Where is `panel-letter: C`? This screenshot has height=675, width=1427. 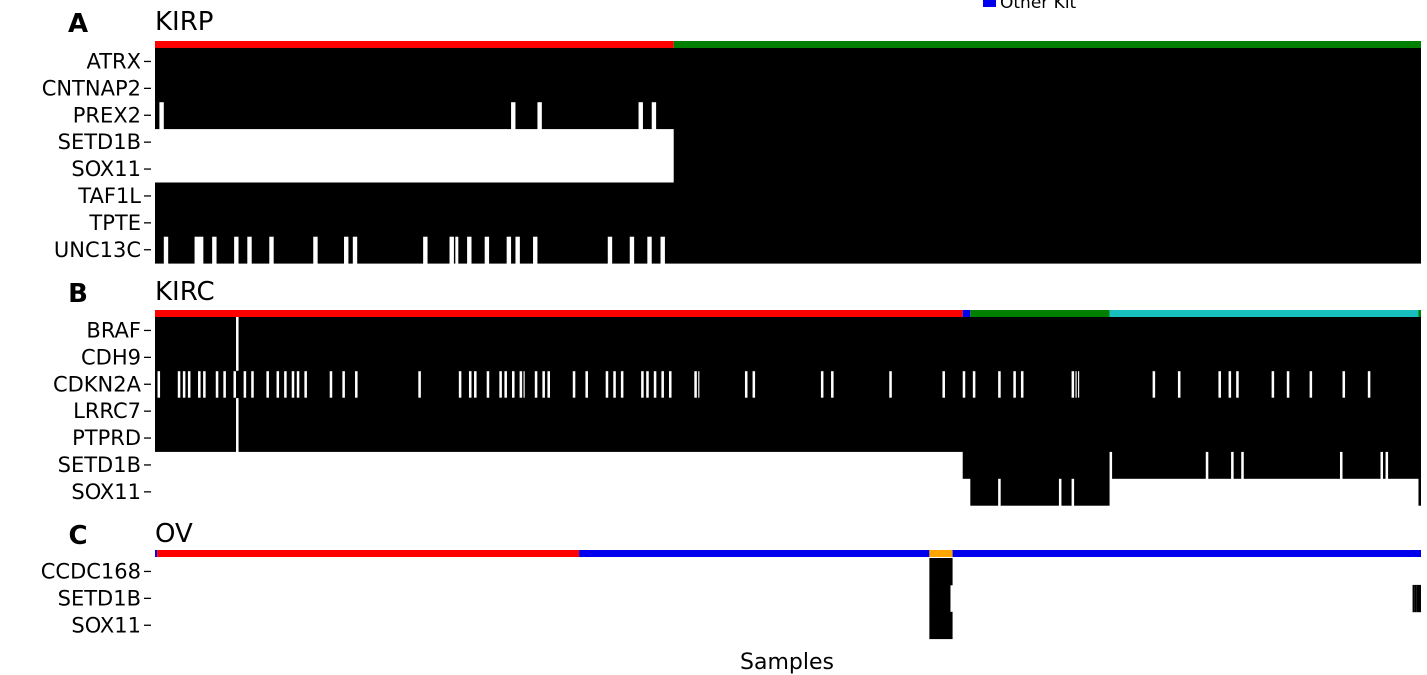 panel-letter: C is located at coordinates (77, 536).